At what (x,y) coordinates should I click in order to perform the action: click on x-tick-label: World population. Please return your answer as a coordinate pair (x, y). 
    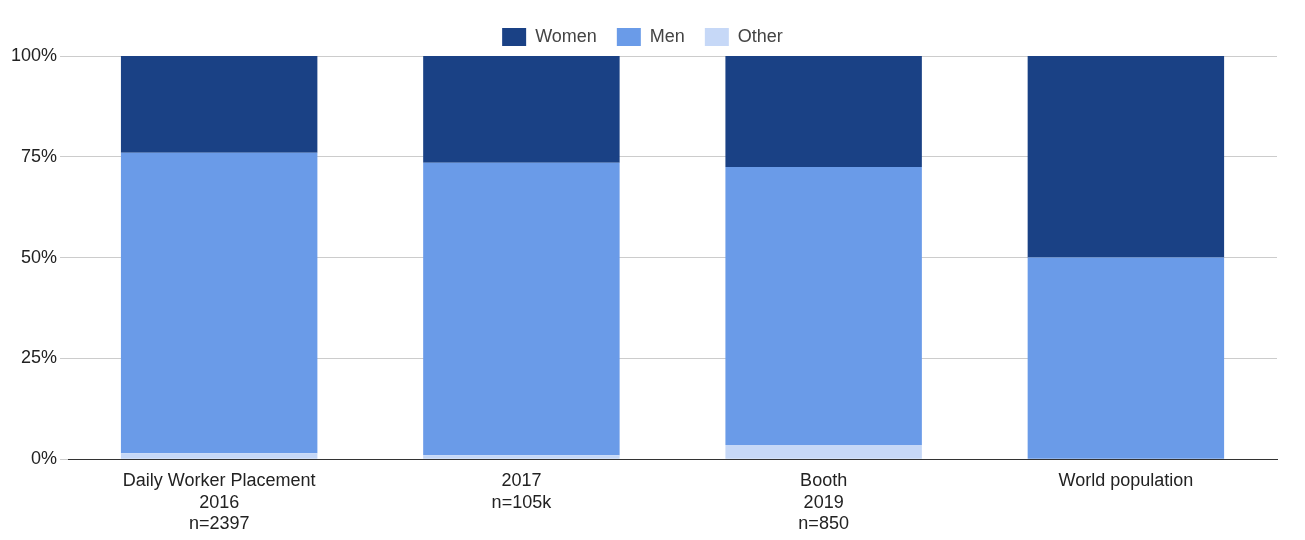
    Looking at the image, I should click on (1126, 479).